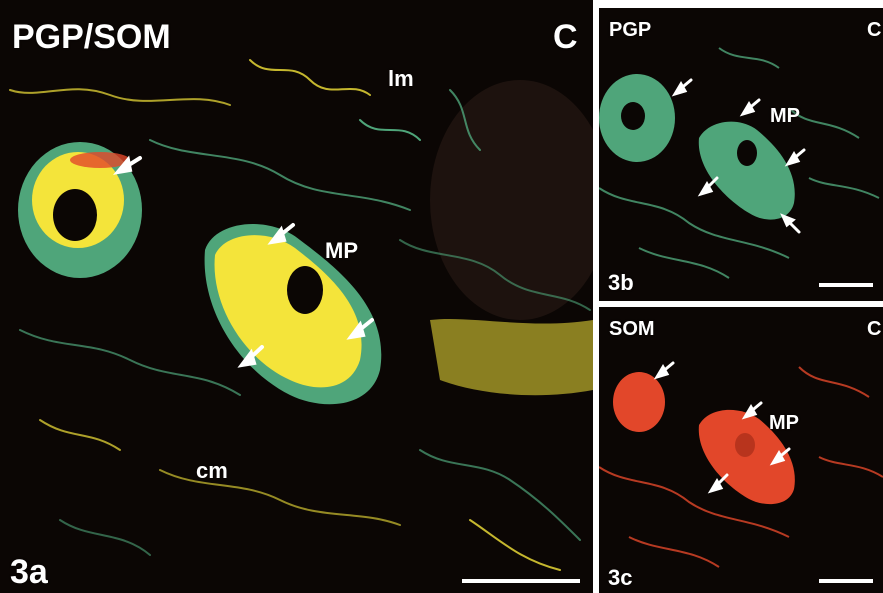 This screenshot has height=593, width=883. What do you see at coordinates (401, 78) in the screenshot?
I see `longitudinal-muscle-label: lm` at bounding box center [401, 78].